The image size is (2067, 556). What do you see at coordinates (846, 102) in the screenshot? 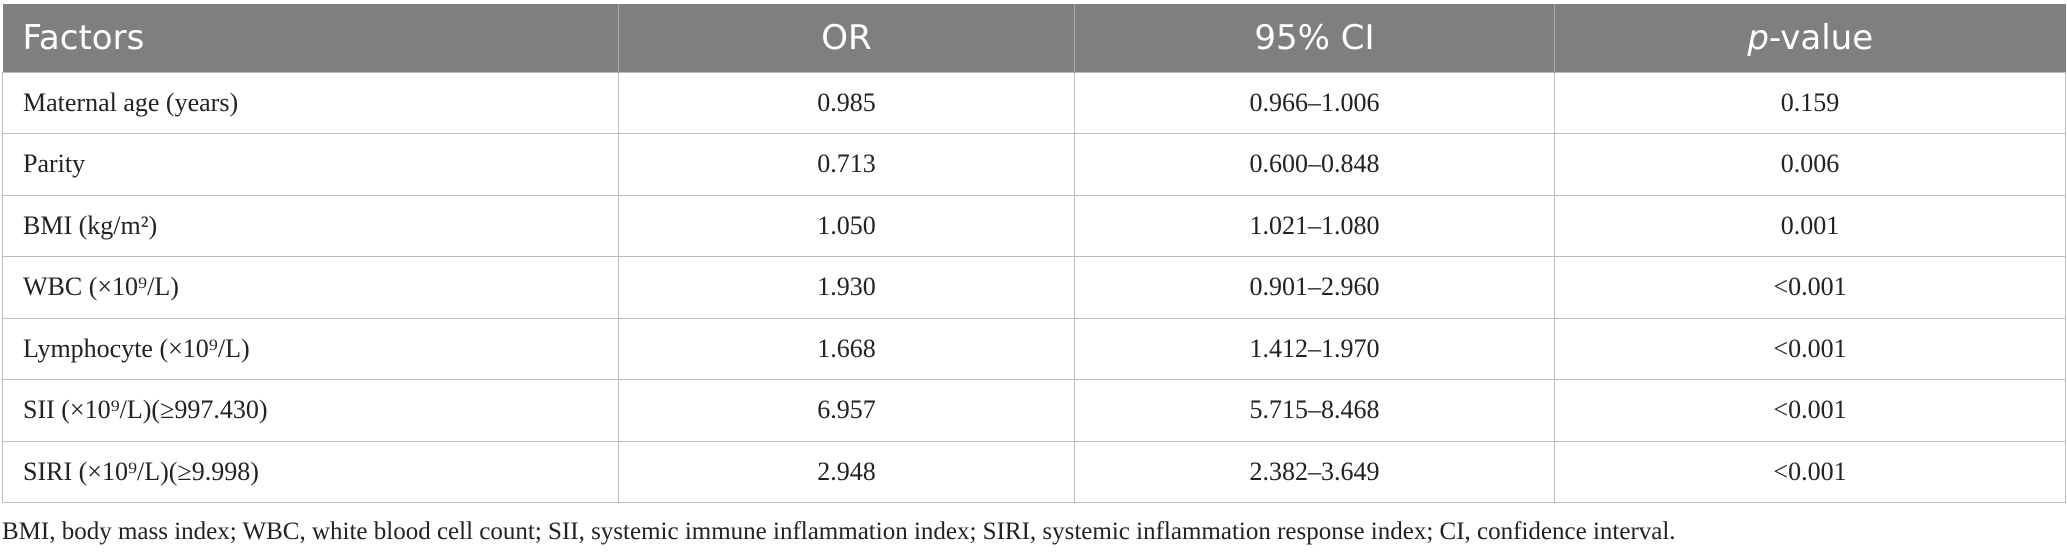
I see `or-cell: 0.985` at bounding box center [846, 102].